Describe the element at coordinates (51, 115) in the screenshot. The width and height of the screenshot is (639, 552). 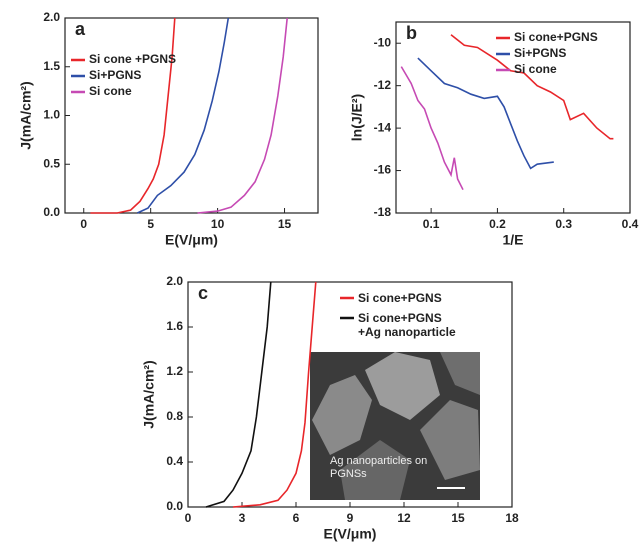
I see `y-tick-label: 1.0` at that location.